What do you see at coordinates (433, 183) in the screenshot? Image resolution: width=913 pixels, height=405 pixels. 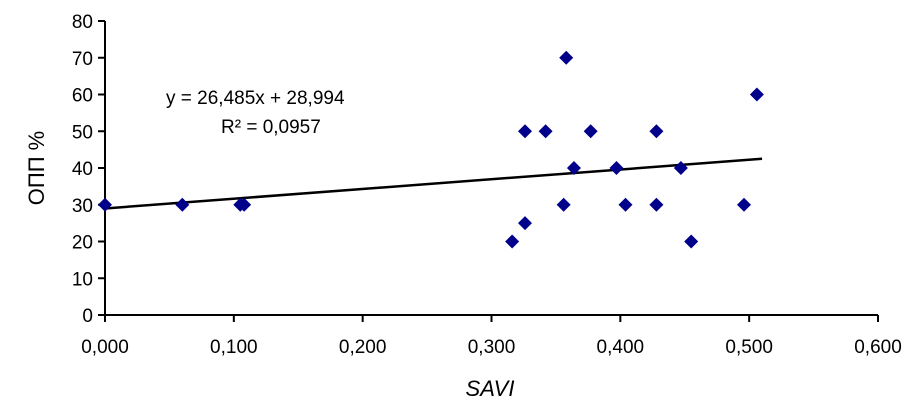 I see `trendline` at bounding box center [433, 183].